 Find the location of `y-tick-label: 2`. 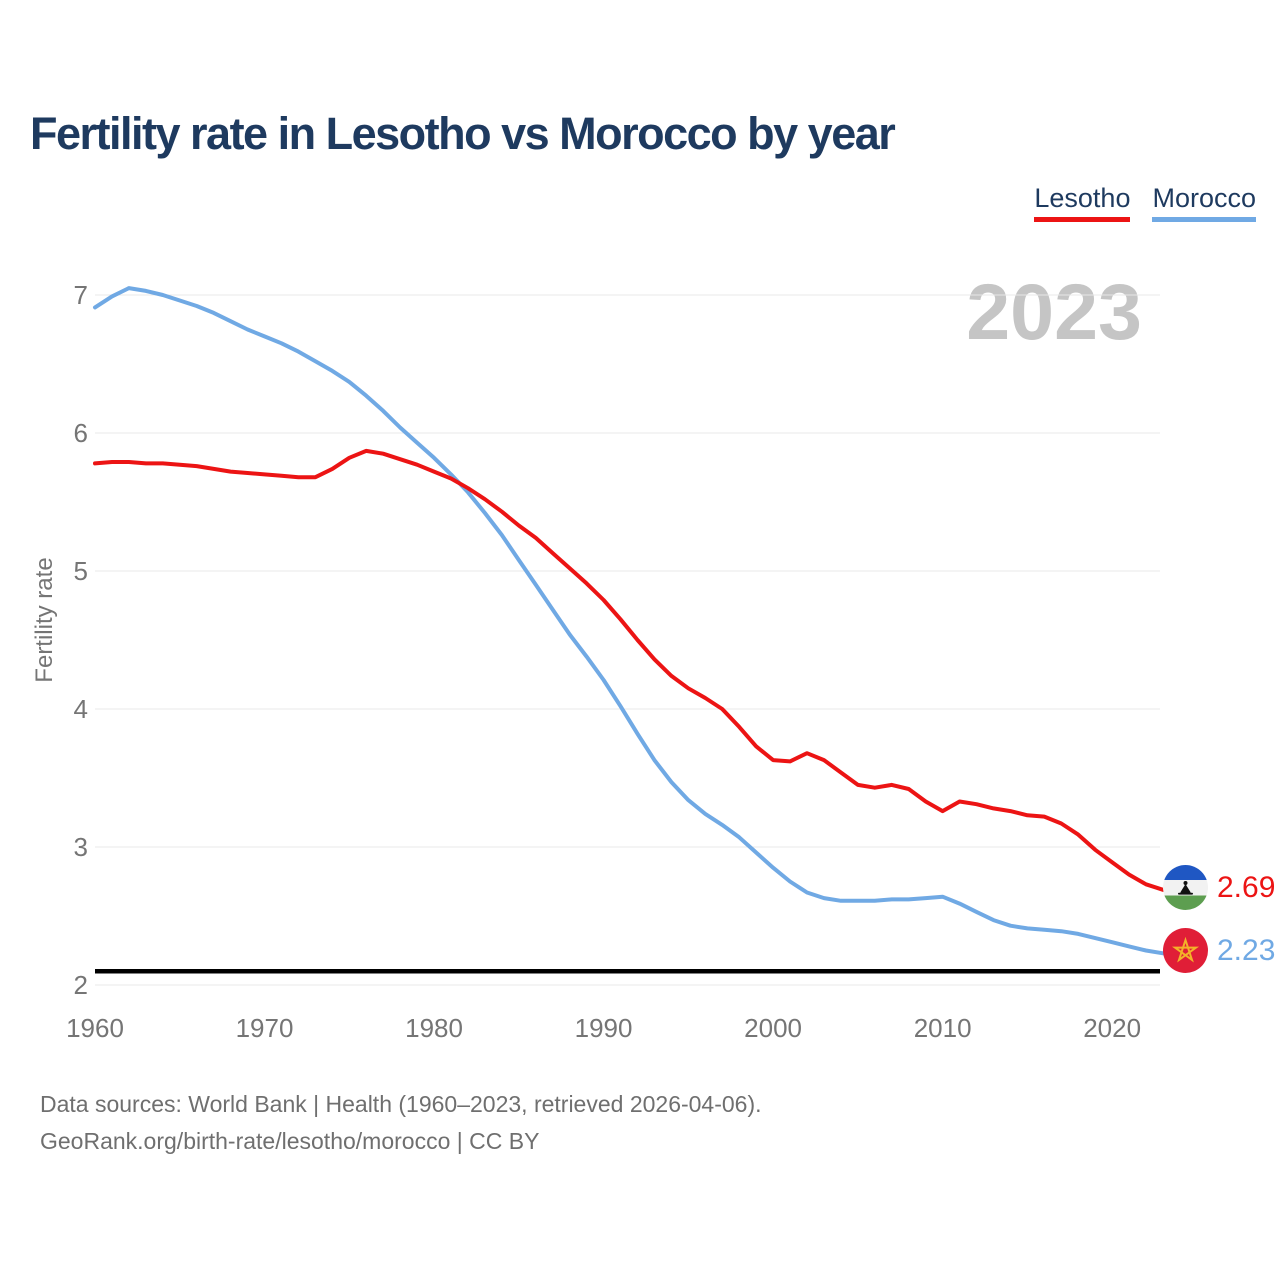

y-tick-label: 2 is located at coordinates (80, 985).